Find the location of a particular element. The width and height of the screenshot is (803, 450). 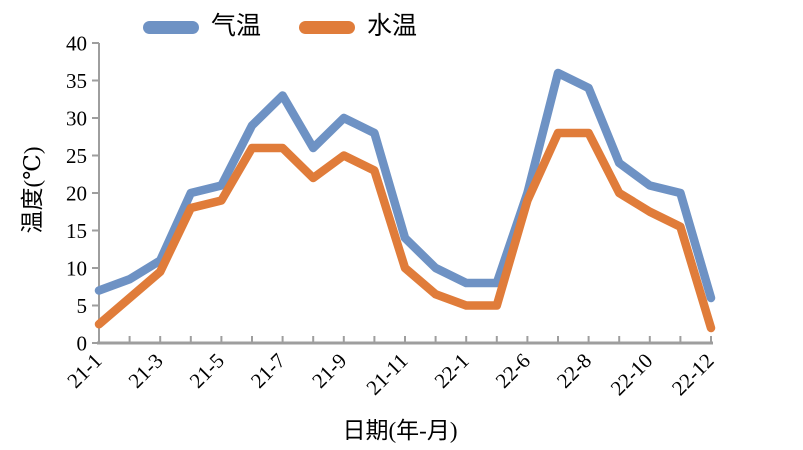

x-tick-label: 21-11 is located at coordinates (386, 374).